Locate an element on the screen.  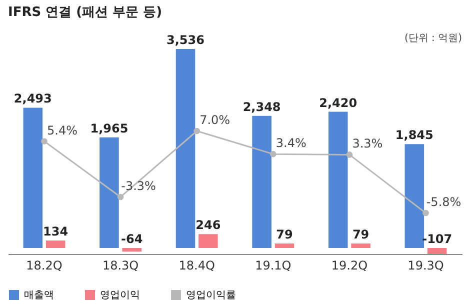
data-label: 2,420 is located at coordinates (338, 103).